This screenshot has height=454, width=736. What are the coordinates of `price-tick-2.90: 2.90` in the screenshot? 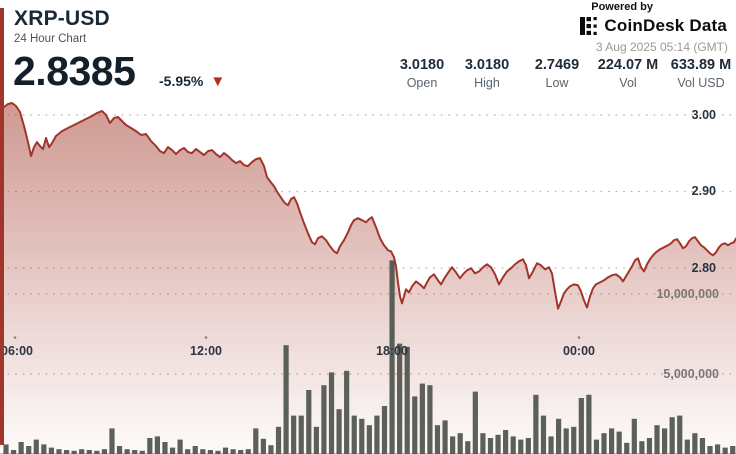 It's located at (703, 191).